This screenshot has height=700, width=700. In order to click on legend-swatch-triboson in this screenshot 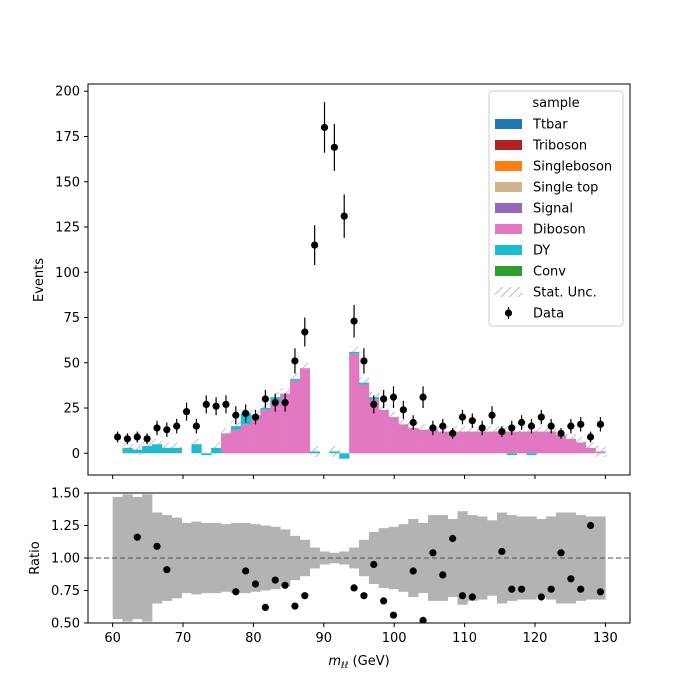, I will do `click(508, 145)`.